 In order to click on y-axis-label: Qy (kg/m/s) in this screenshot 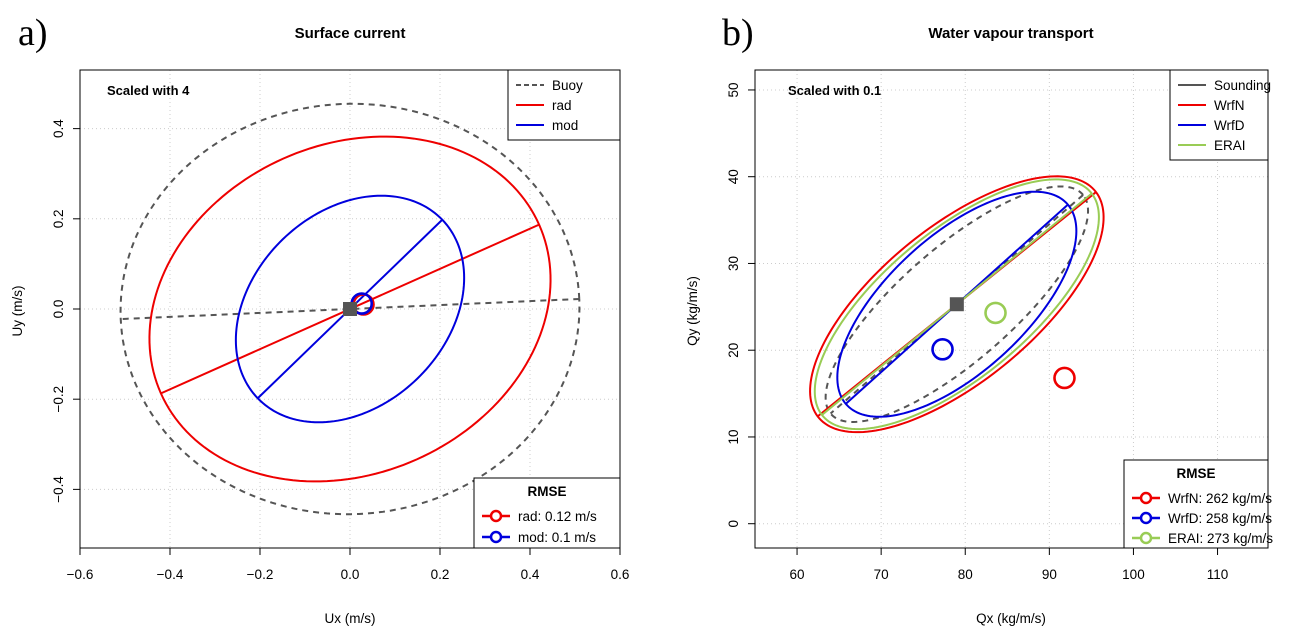, I will do `click(692, 311)`.